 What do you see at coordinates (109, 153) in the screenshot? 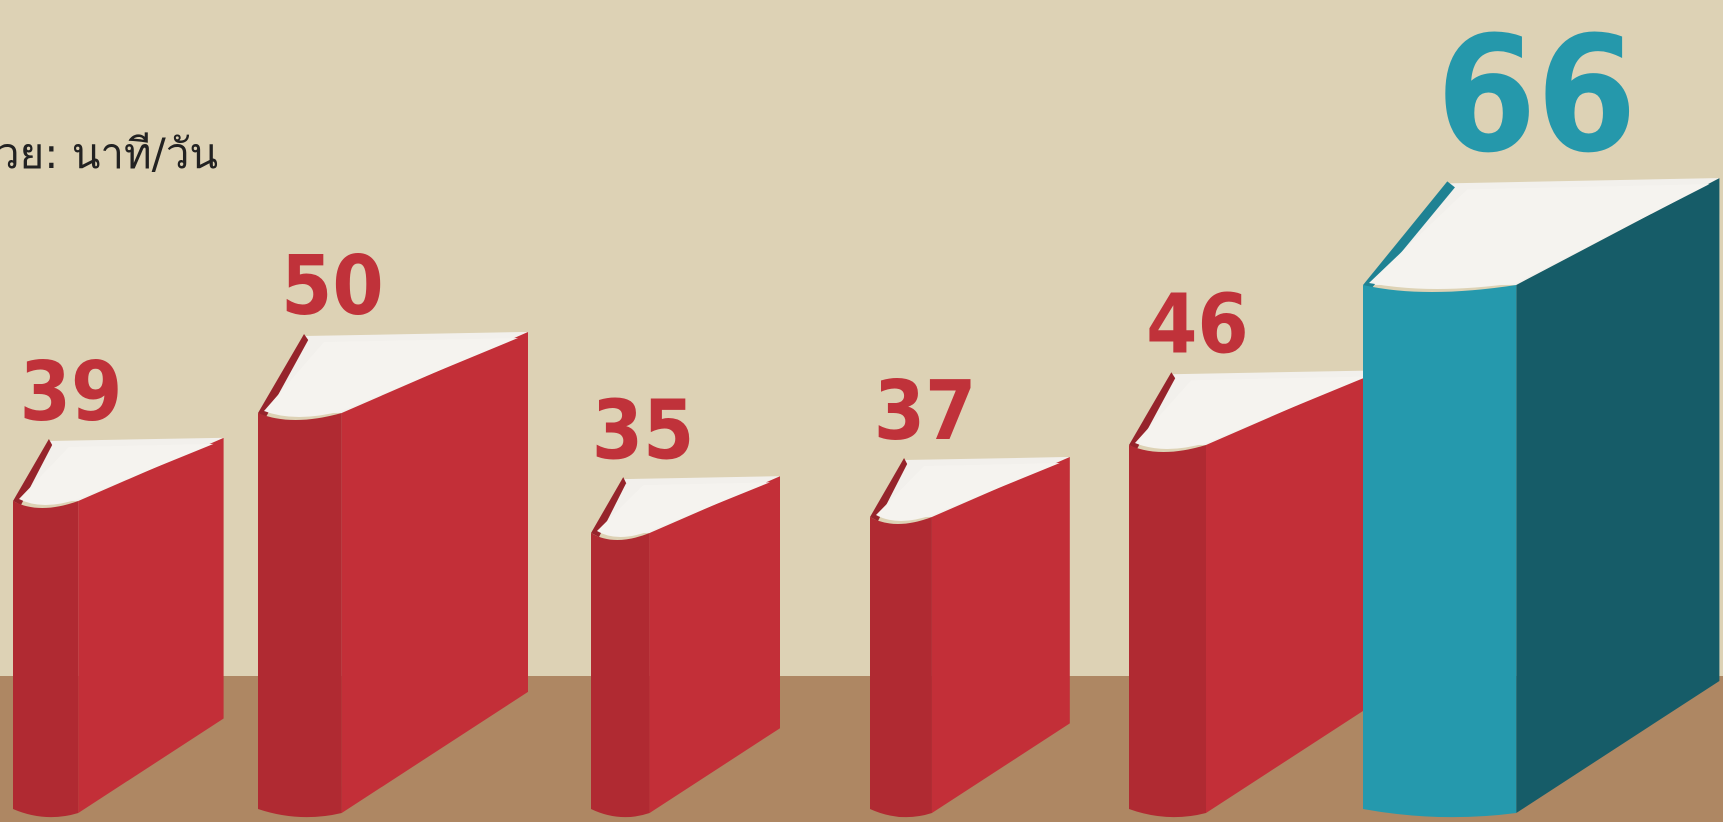
I see `unit-subtitle: วย: นาที/วัน` at bounding box center [109, 153].